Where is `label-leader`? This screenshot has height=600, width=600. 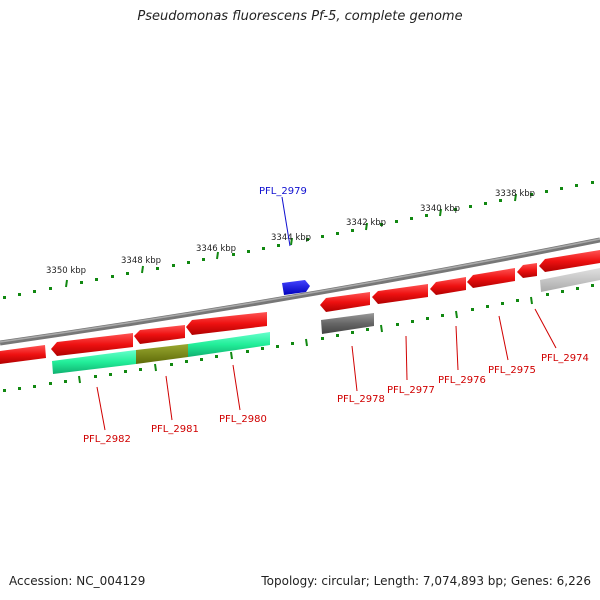 label-leader is located at coordinates (286, 221).